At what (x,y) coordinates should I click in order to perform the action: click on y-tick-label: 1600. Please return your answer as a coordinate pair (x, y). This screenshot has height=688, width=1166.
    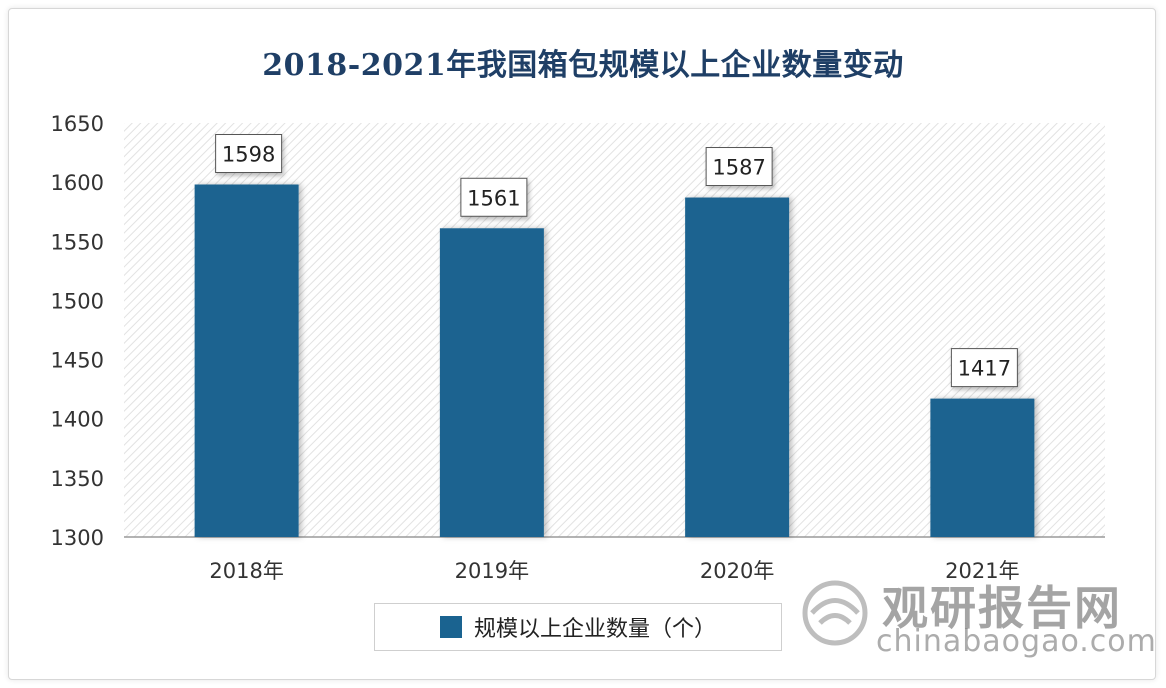
    Looking at the image, I should click on (77, 183).